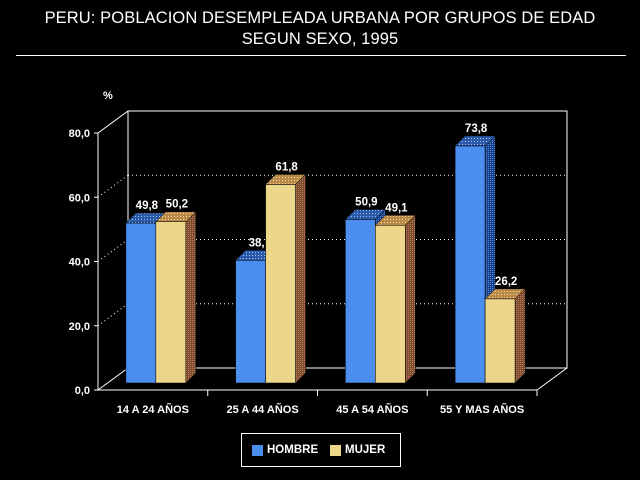  What do you see at coordinates (293, 450) in the screenshot?
I see `legend-label-hombre: HOMBRE` at bounding box center [293, 450].